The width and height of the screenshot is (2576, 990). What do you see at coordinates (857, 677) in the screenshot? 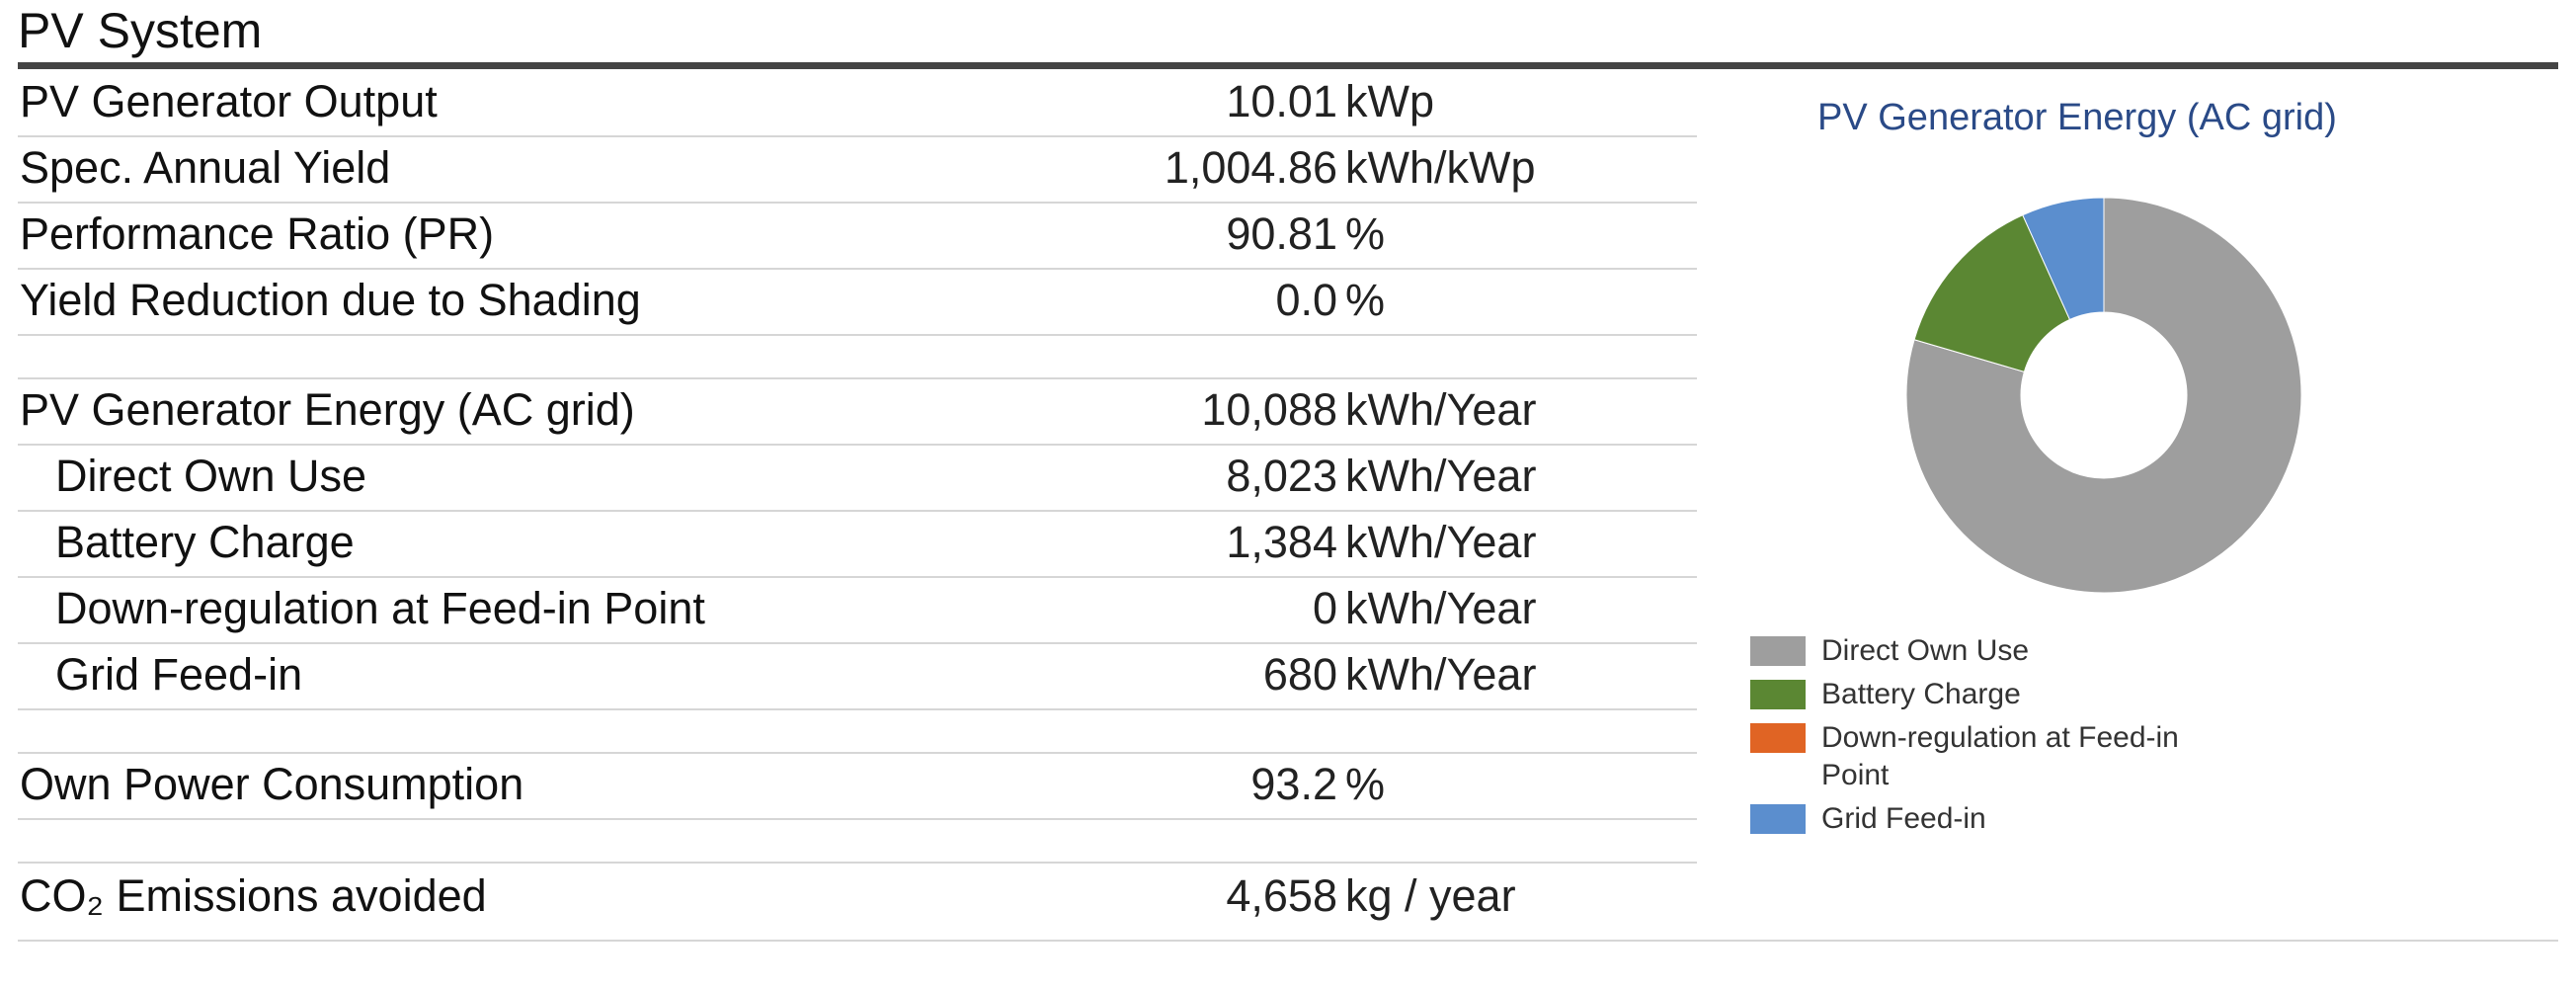
I see `table-row: Grid Feed-in 680 kWh/Year` at bounding box center [857, 677].